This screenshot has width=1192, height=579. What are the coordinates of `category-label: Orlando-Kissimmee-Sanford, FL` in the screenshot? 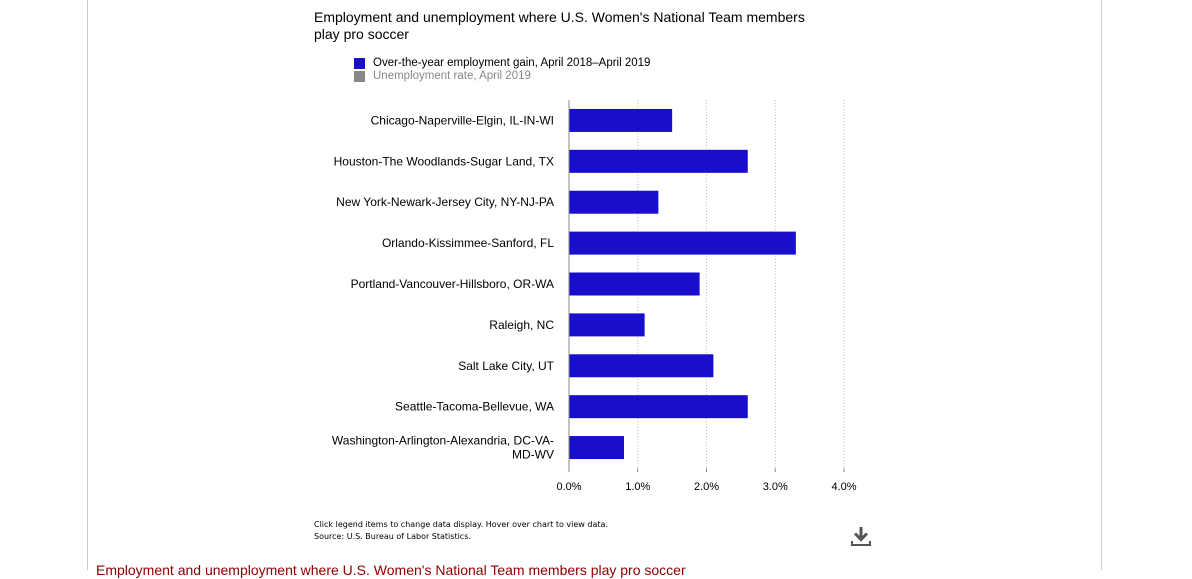 It's located at (468, 243).